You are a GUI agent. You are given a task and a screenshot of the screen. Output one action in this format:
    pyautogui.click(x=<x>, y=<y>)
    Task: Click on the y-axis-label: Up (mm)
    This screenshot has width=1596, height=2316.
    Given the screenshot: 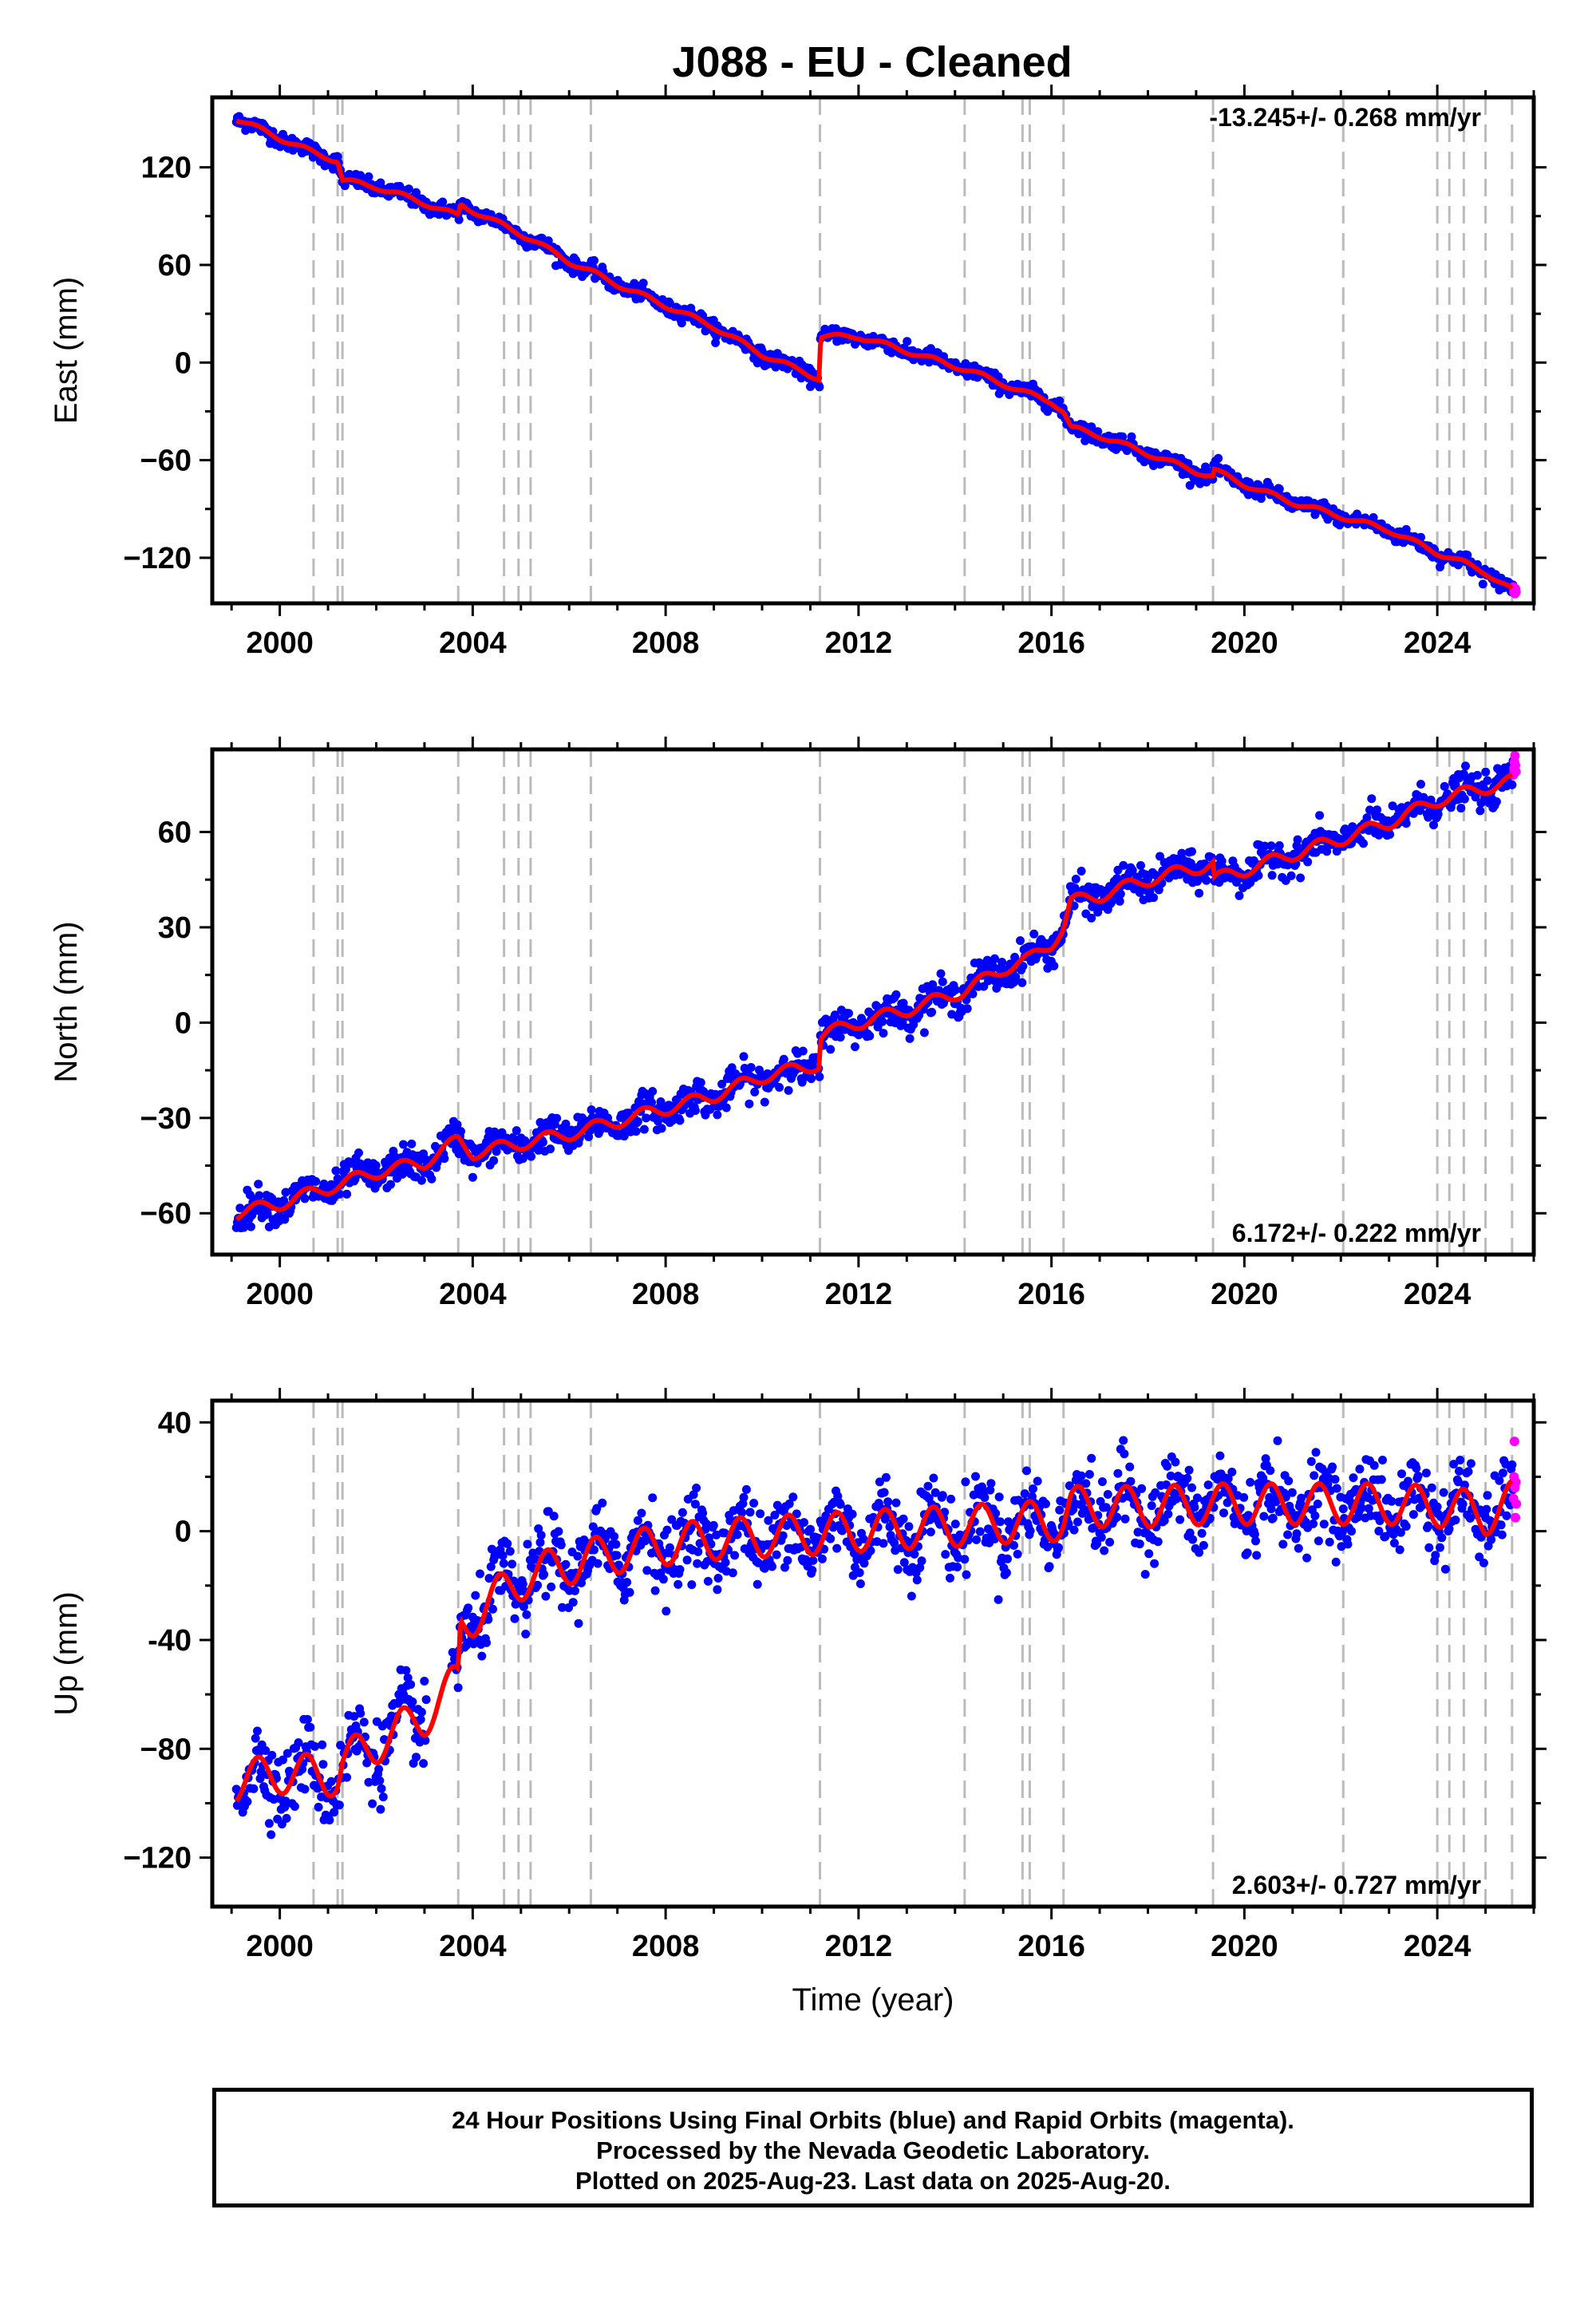 What is the action you would take?
    pyautogui.click(x=66, y=1653)
    